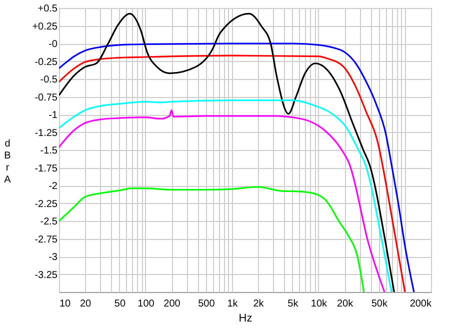  Describe the element at coordinates (46, 133) in the screenshot. I see `y-tick-label: -1.25` at that location.